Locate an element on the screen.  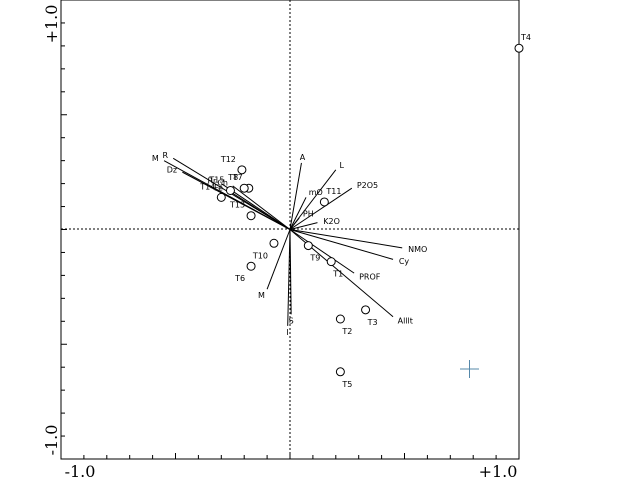
variable-label: NMO is located at coordinates (417, 249).